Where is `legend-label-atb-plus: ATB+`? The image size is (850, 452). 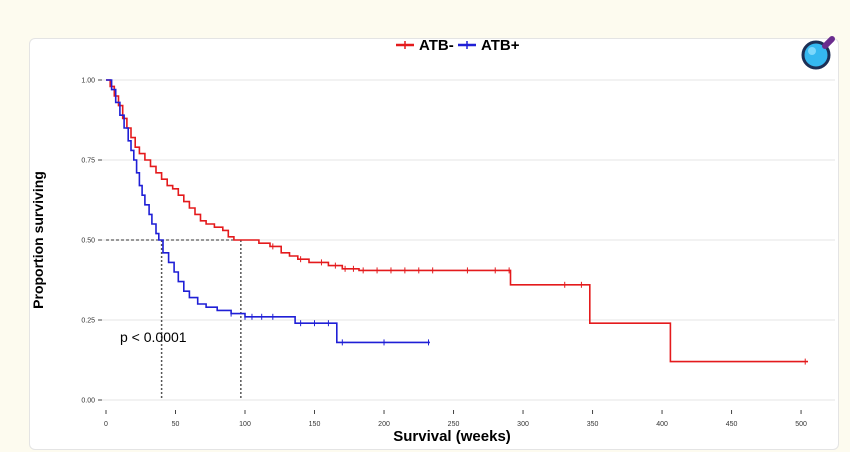 legend-label-atb-plus: ATB+ is located at coordinates (500, 45).